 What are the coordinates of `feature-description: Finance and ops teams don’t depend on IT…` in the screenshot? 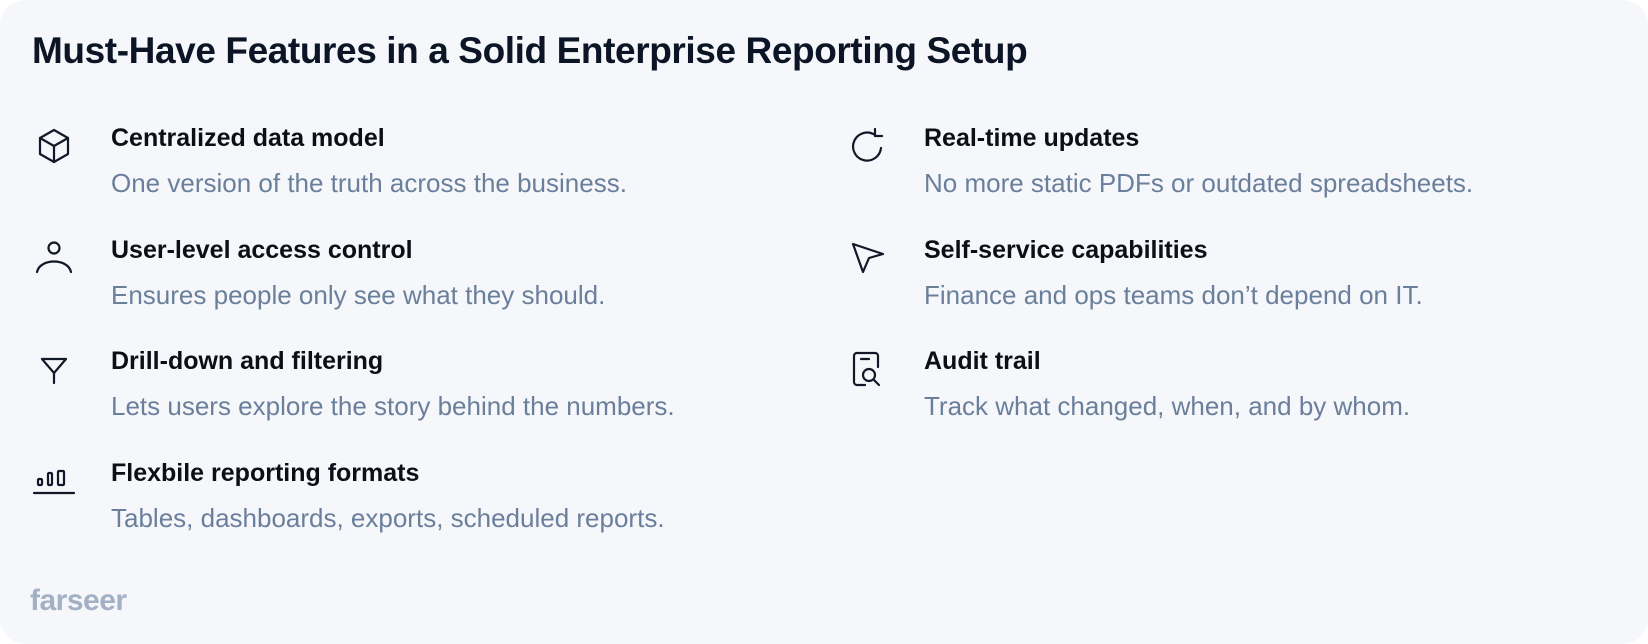 It's located at (1173, 295).